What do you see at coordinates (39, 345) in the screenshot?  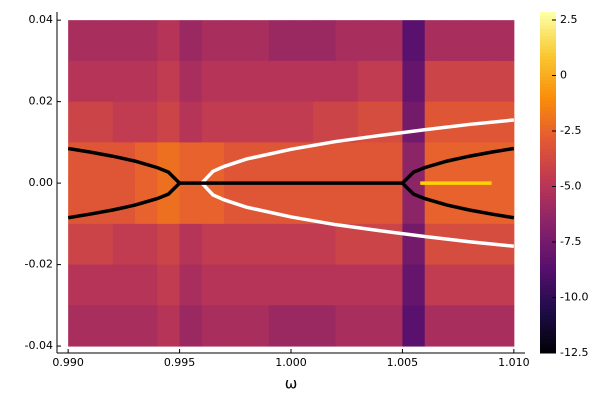 I see `y-tick-label: -0.04` at bounding box center [39, 345].